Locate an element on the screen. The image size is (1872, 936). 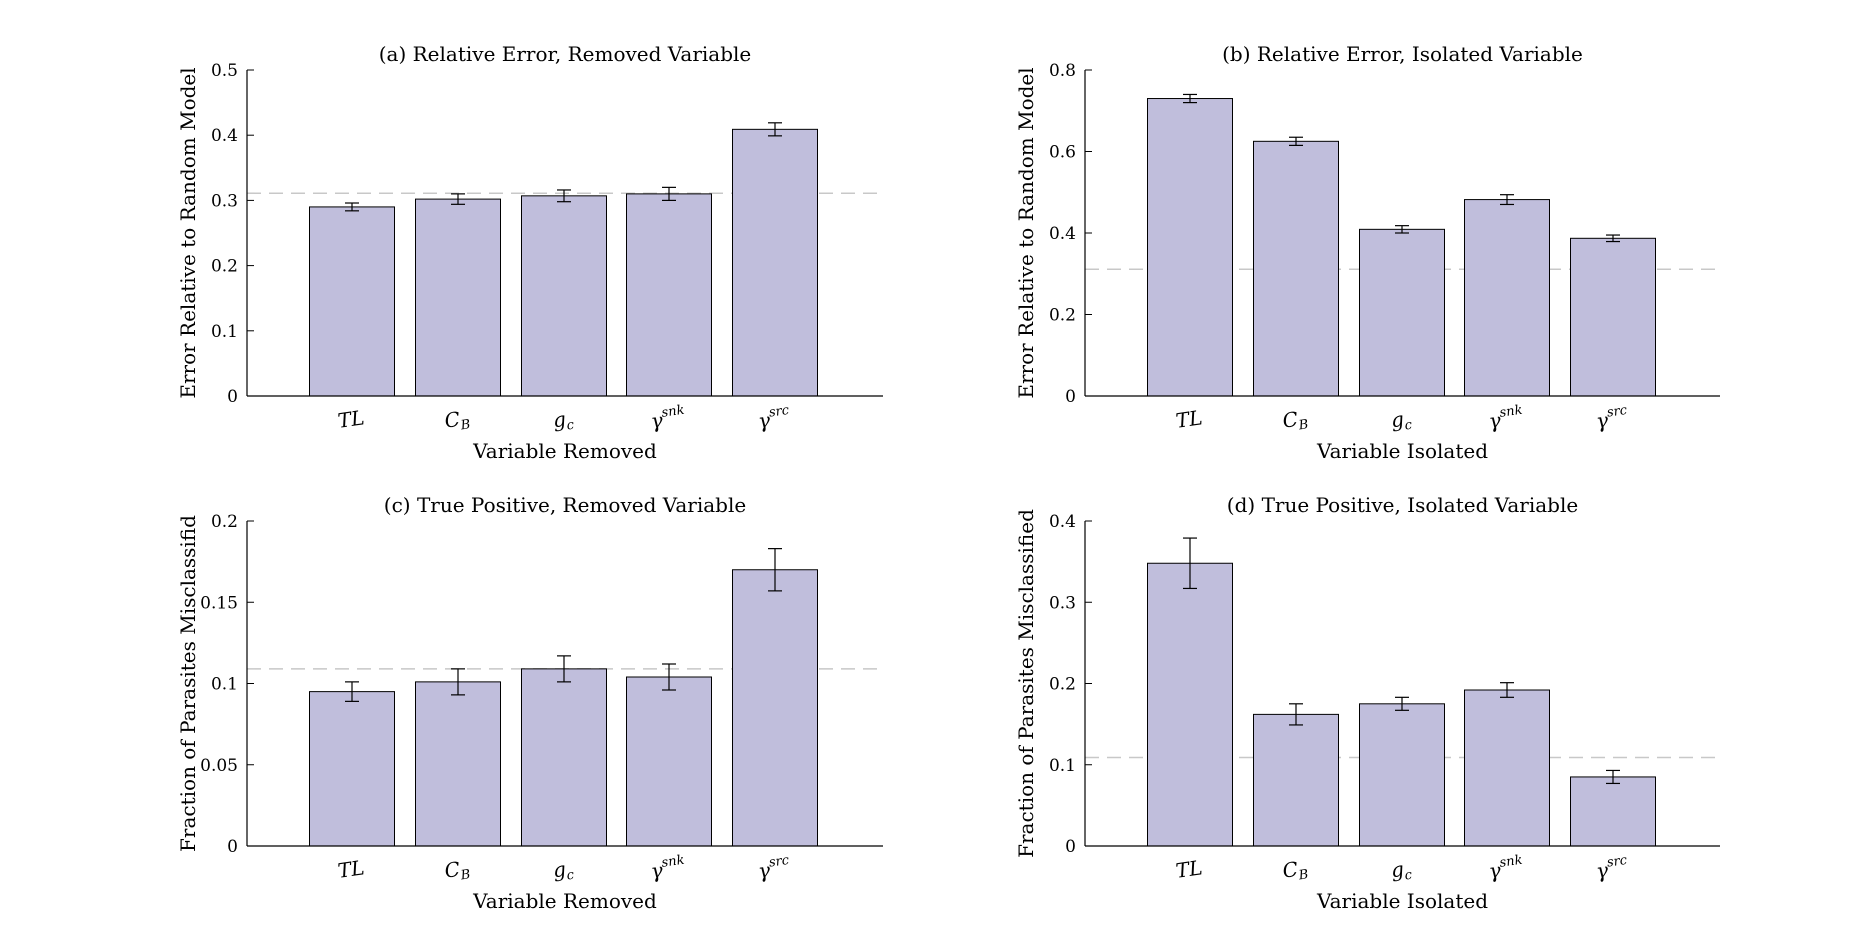
y-tick-label: 0 is located at coordinates (232, 397).